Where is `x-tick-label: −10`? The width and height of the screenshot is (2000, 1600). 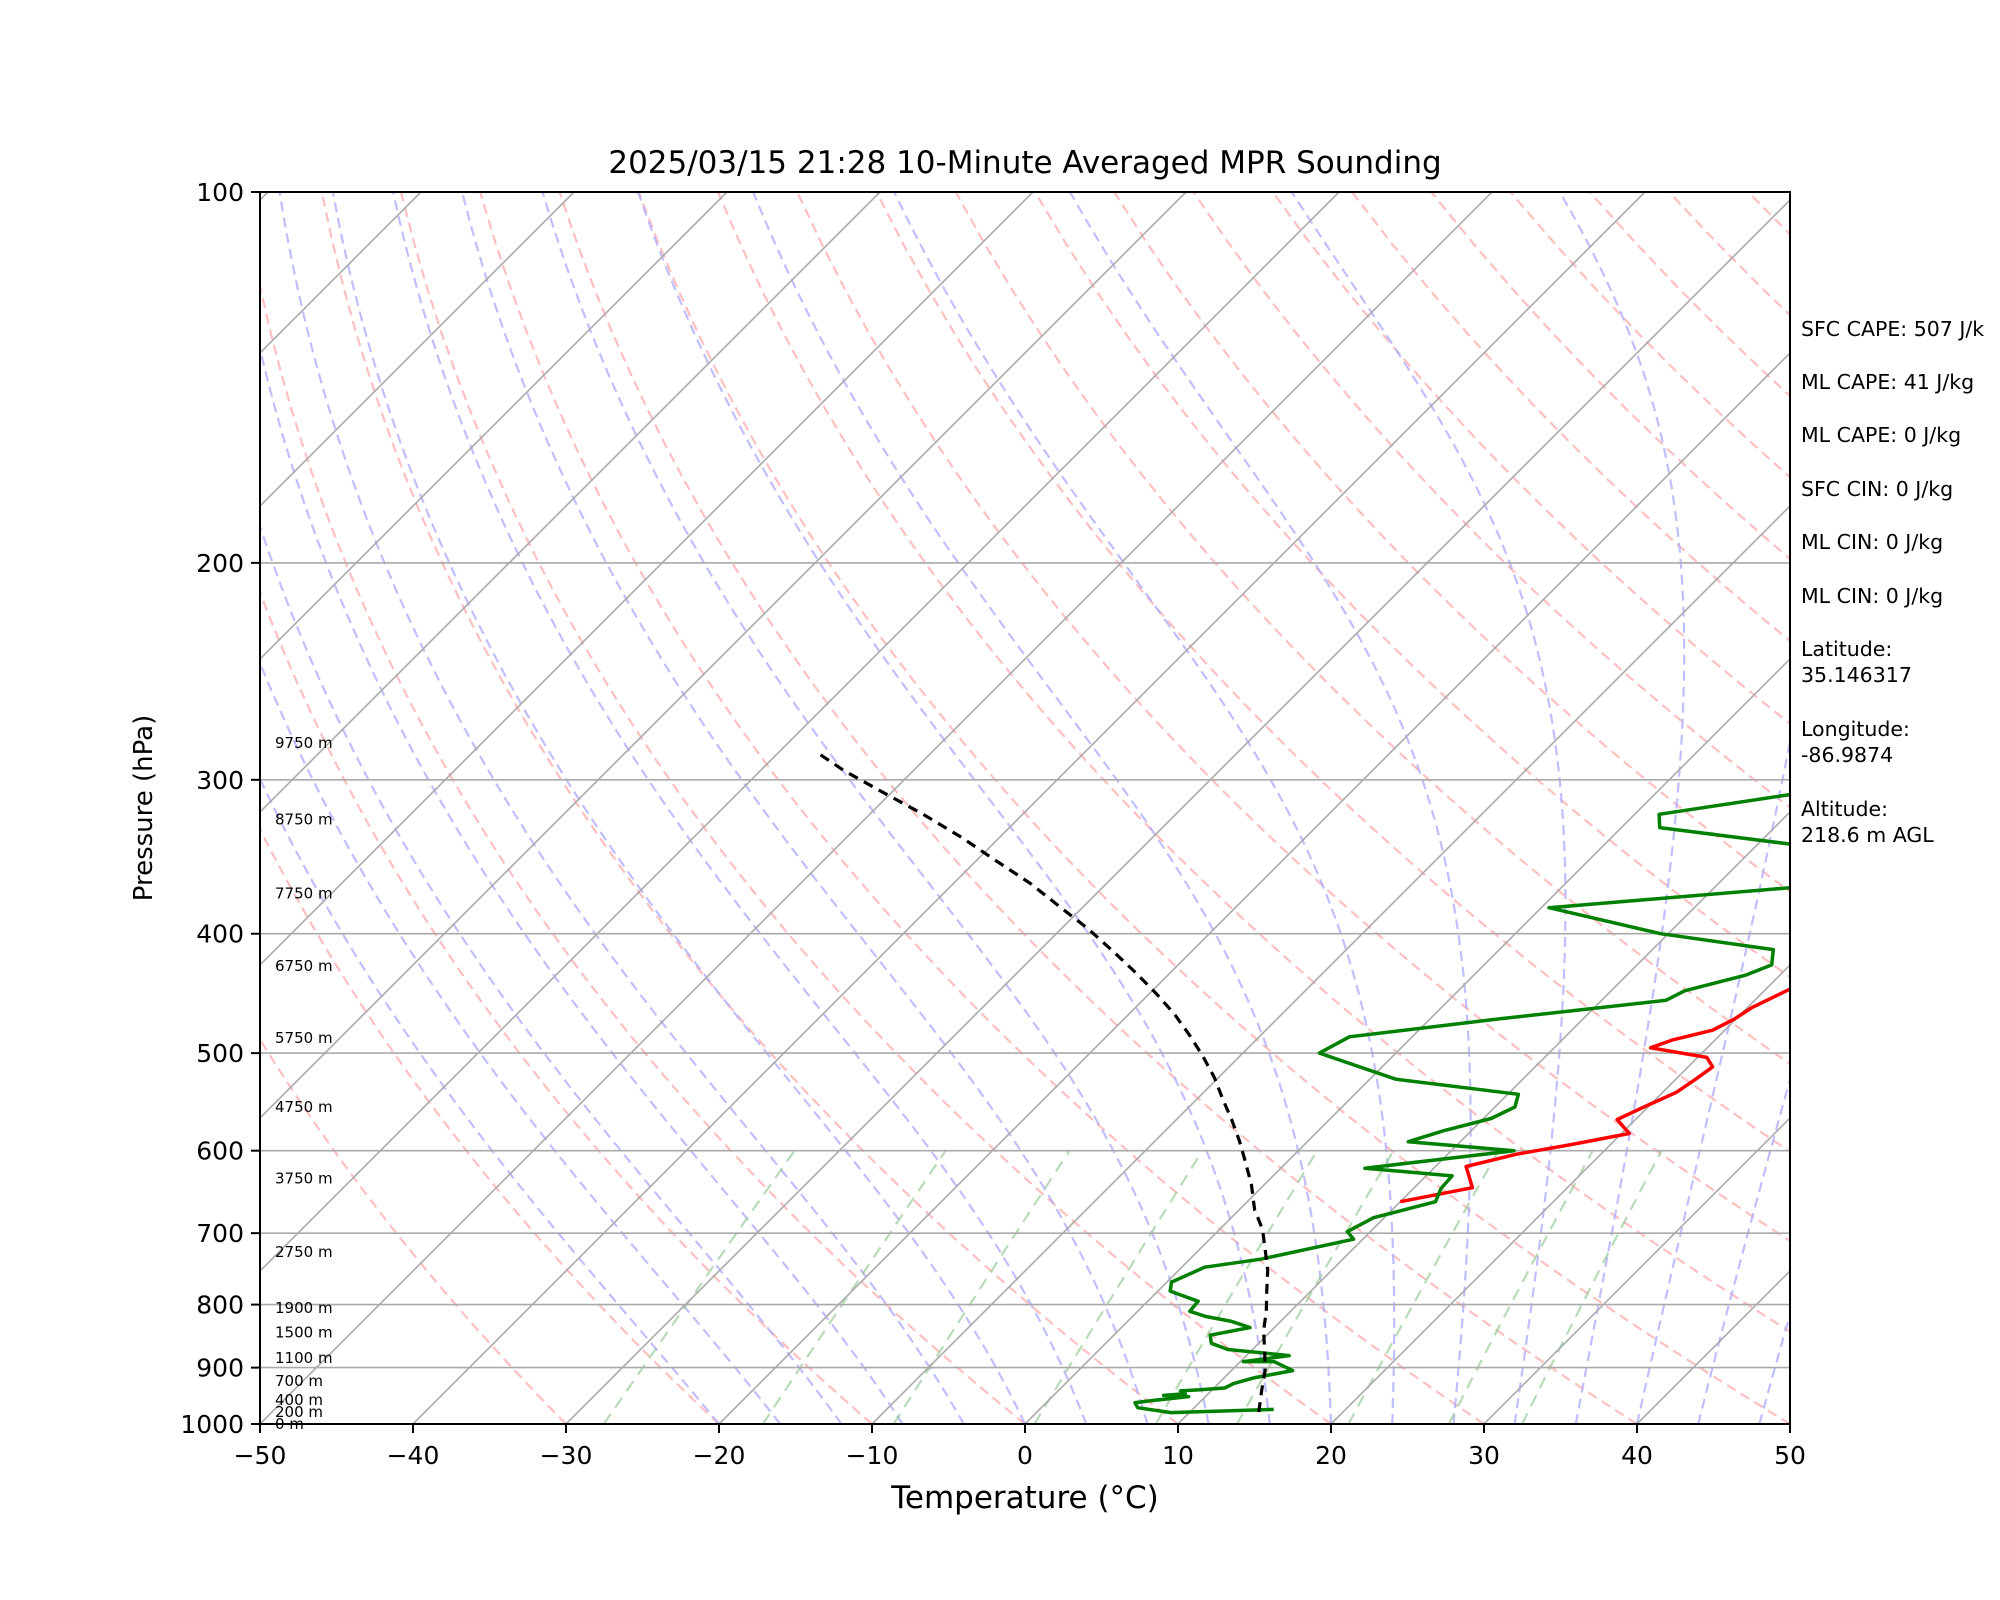
x-tick-label: −10 is located at coordinates (872, 1455).